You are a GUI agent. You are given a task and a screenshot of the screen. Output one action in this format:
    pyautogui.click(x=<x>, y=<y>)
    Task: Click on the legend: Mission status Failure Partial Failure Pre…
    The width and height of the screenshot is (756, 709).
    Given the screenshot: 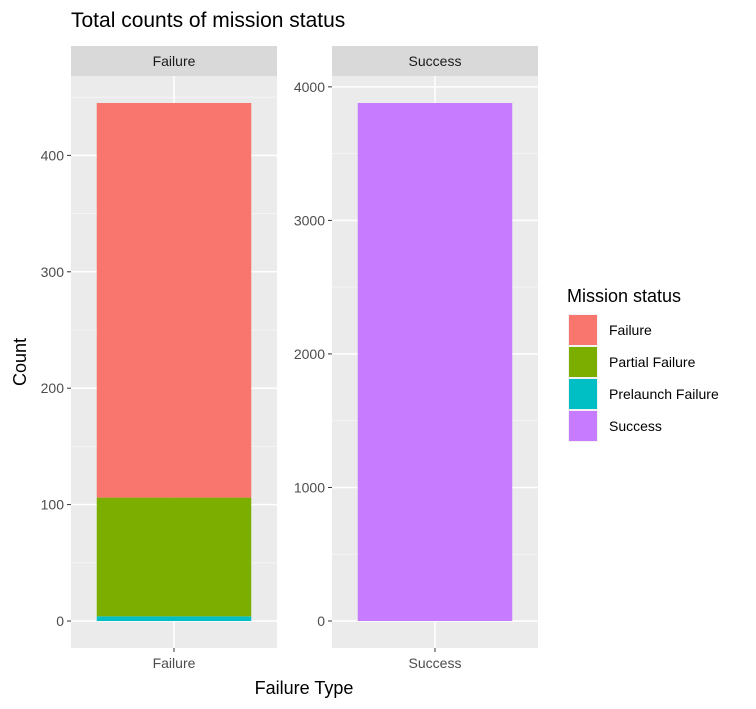 What is the action you would take?
    pyautogui.click(x=643, y=364)
    